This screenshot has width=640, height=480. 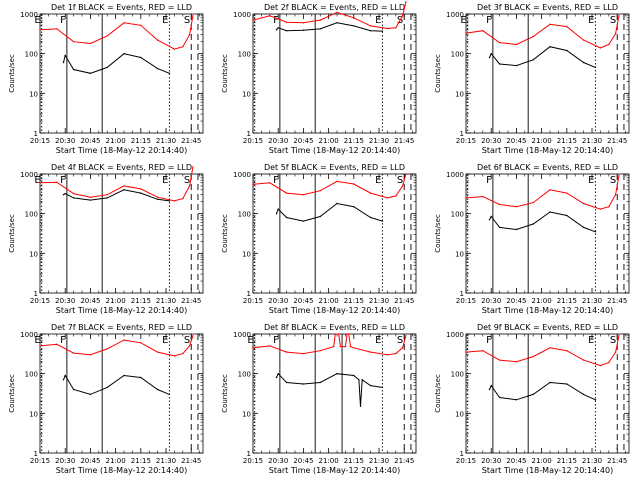 I want to click on x-tick-label: 20:15, so click(x=253, y=141).